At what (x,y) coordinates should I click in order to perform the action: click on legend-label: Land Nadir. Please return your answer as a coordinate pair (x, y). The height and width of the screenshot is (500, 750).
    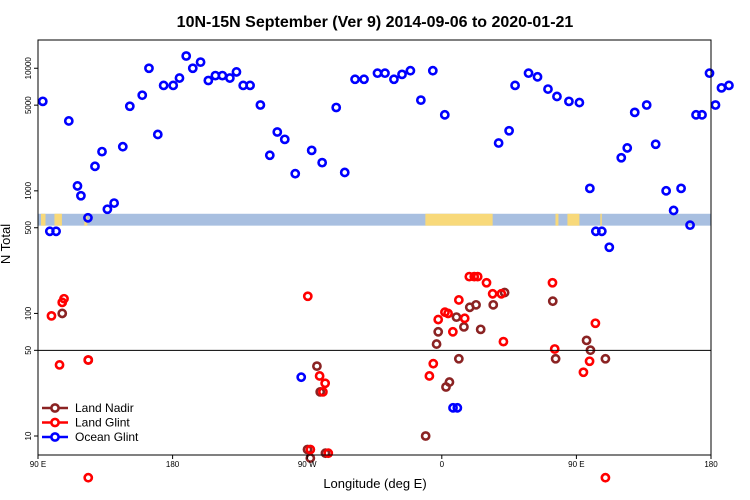
    Looking at the image, I should click on (104, 408).